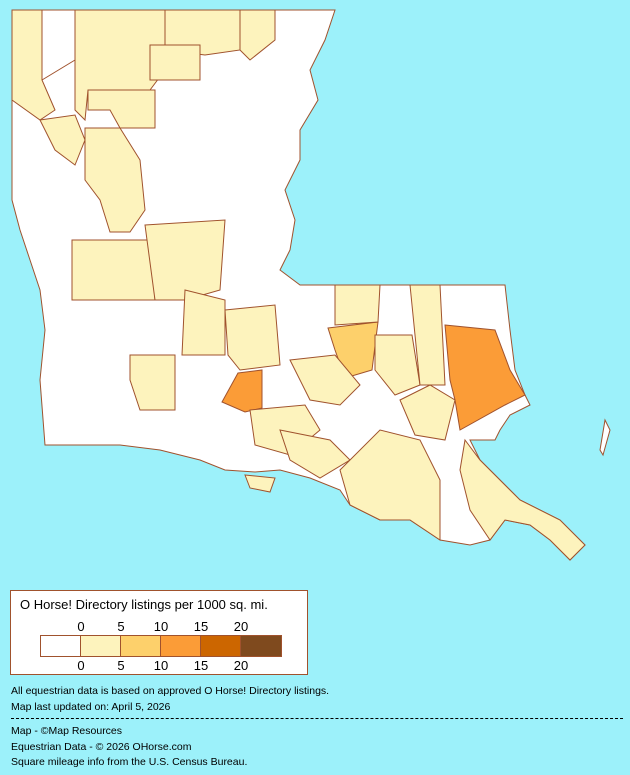  Describe the element at coordinates (121, 626) in the screenshot. I see `legend-tick-top: 5` at that location.